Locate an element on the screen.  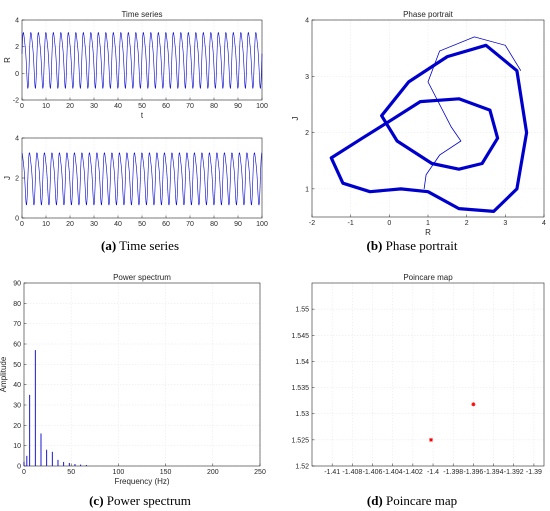
y-tick-label: 30 is located at coordinates (17, 406).